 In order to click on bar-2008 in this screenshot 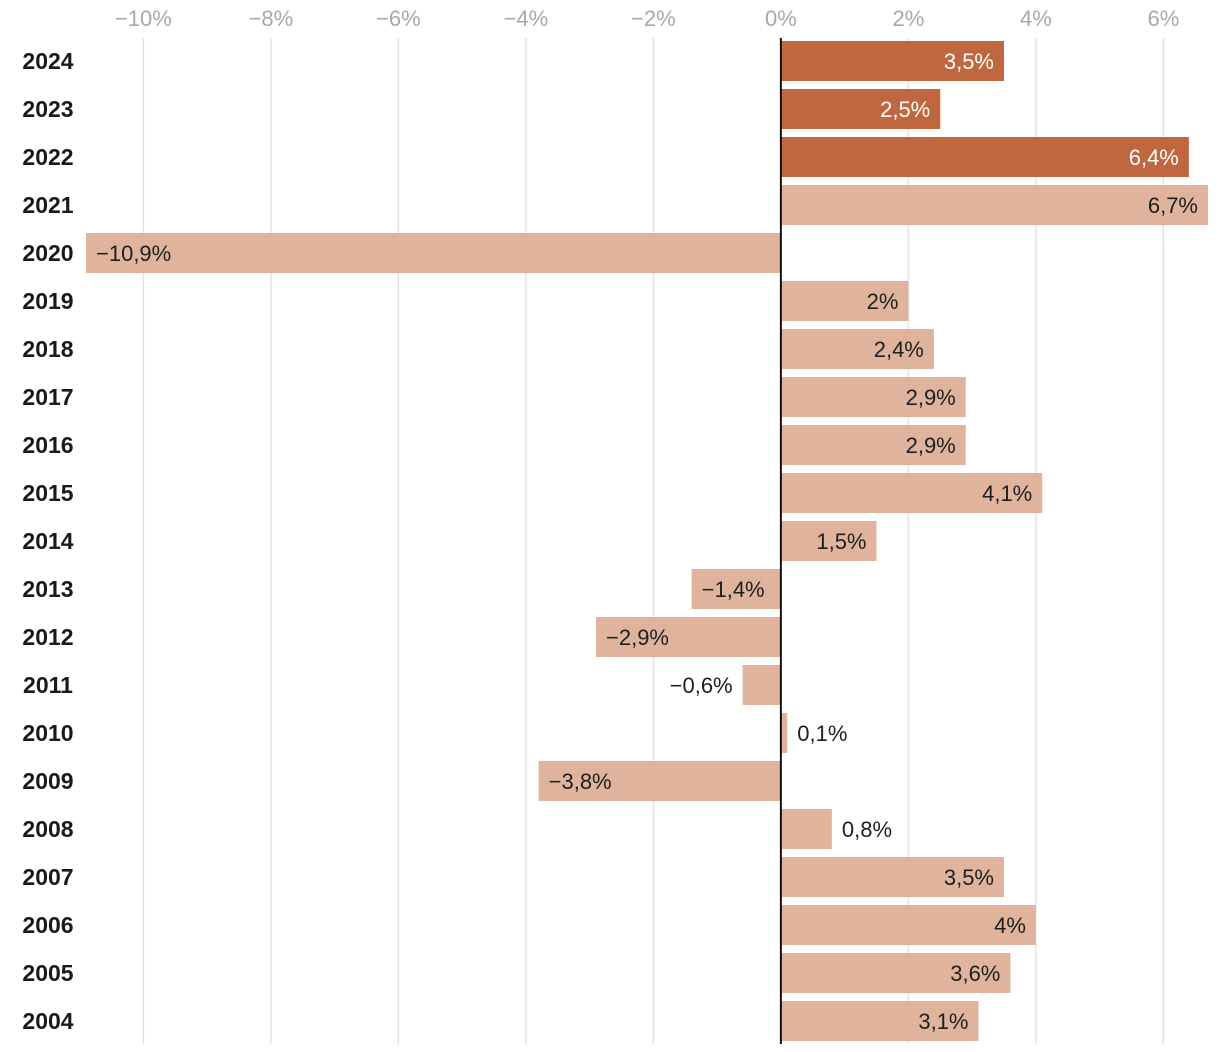, I will do `click(806, 829)`.